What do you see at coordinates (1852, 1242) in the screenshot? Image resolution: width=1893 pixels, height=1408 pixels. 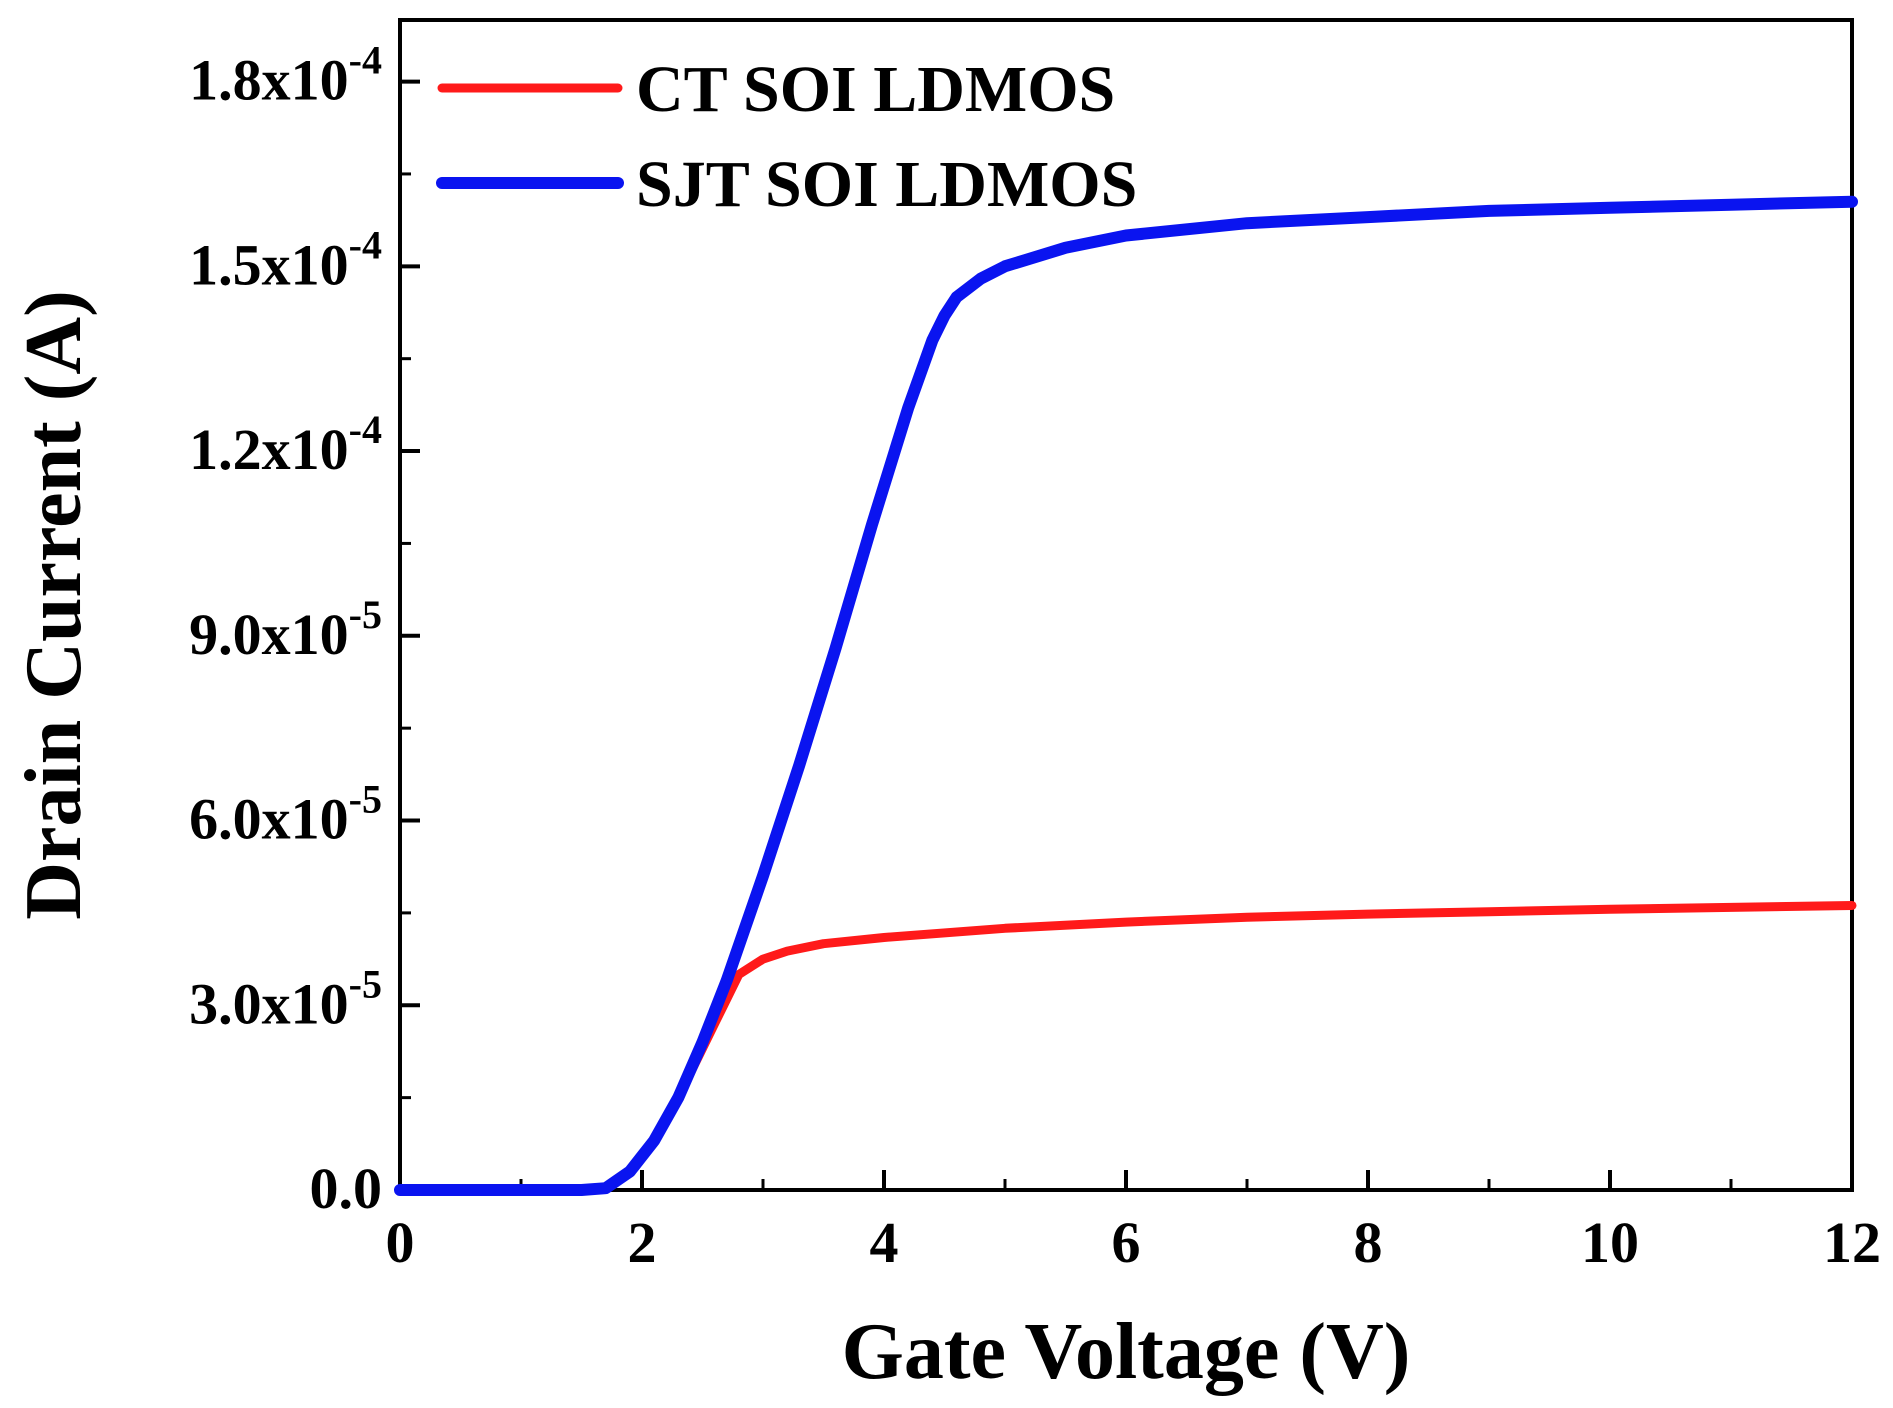 I see `x-tick-label: 12` at bounding box center [1852, 1242].